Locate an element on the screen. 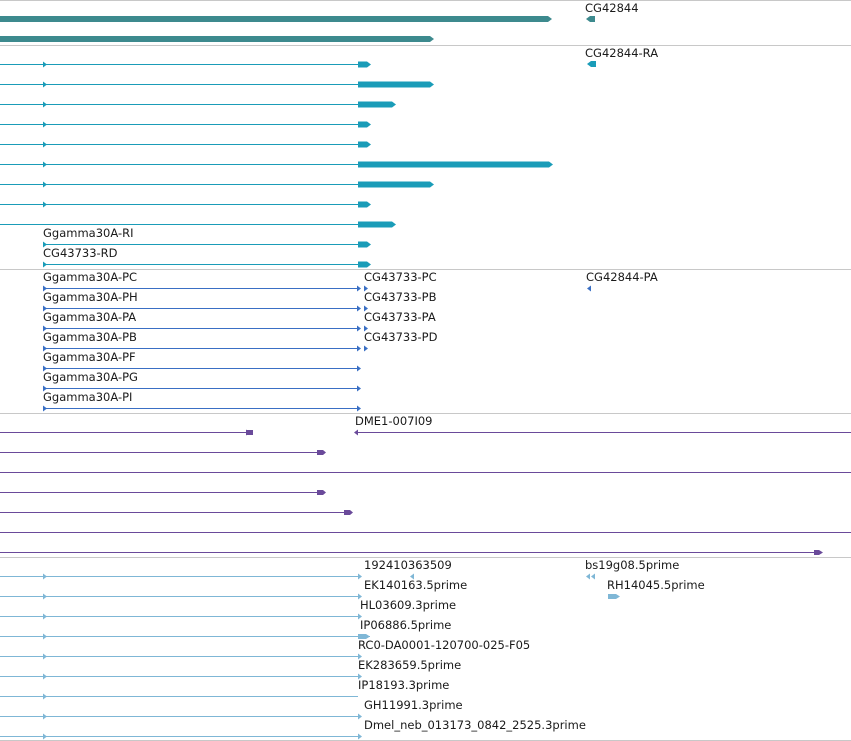 The width and height of the screenshot is (851, 741). est-label: bs19g08.5prime is located at coordinates (632, 565).